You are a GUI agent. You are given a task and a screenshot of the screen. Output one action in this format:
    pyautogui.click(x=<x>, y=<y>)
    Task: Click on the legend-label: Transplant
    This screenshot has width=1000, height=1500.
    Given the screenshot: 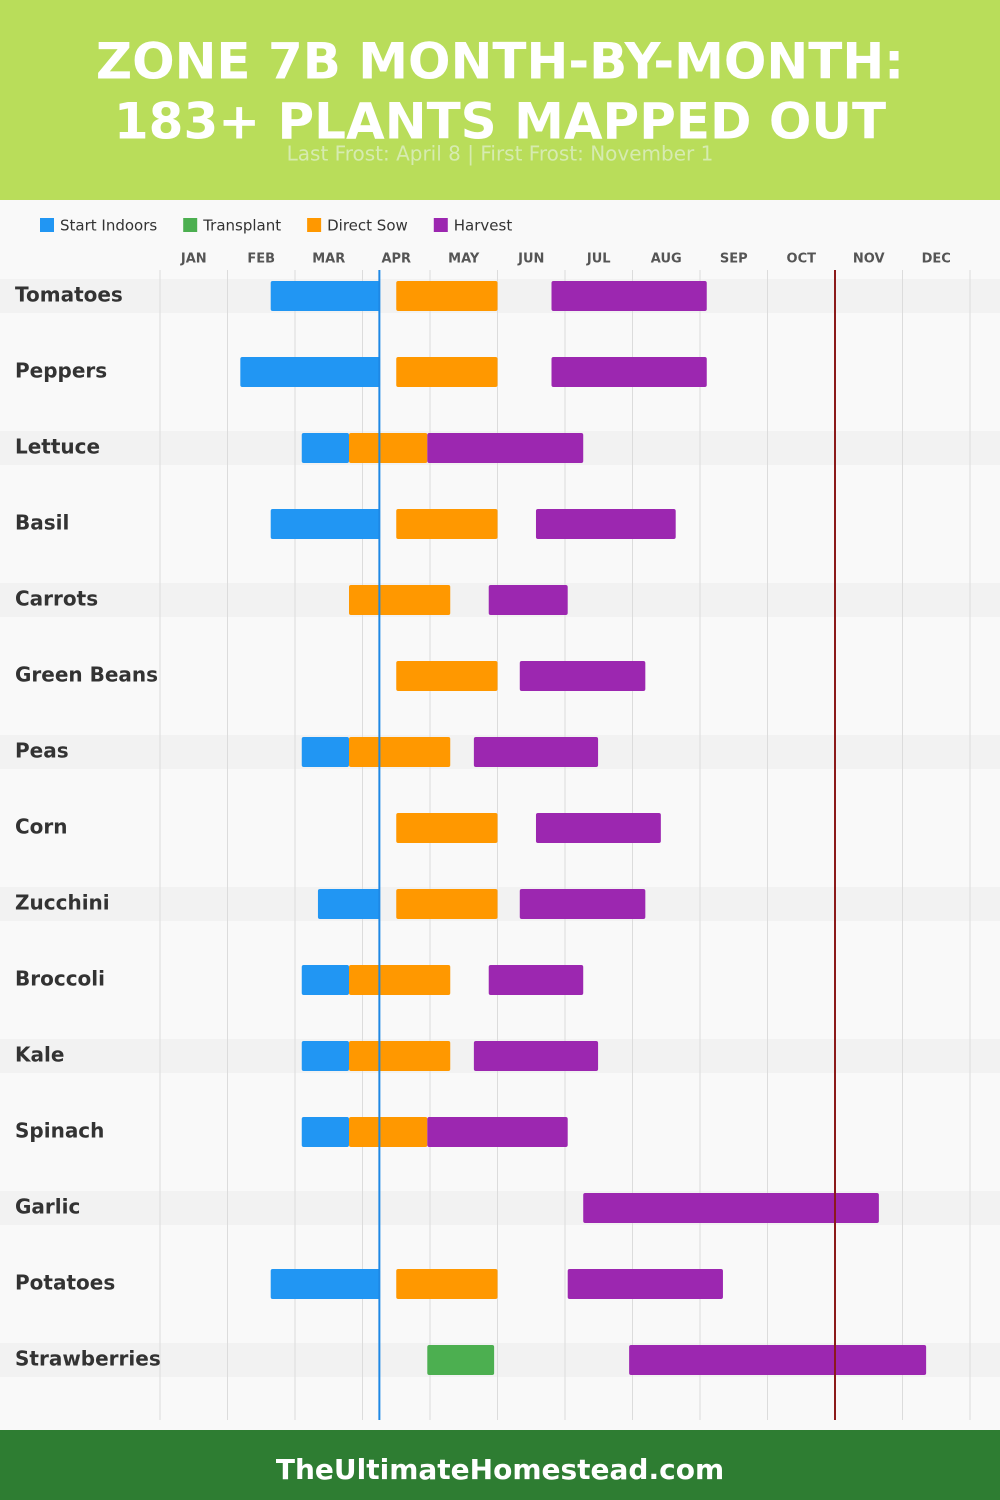 What is the action you would take?
    pyautogui.click(x=241, y=226)
    